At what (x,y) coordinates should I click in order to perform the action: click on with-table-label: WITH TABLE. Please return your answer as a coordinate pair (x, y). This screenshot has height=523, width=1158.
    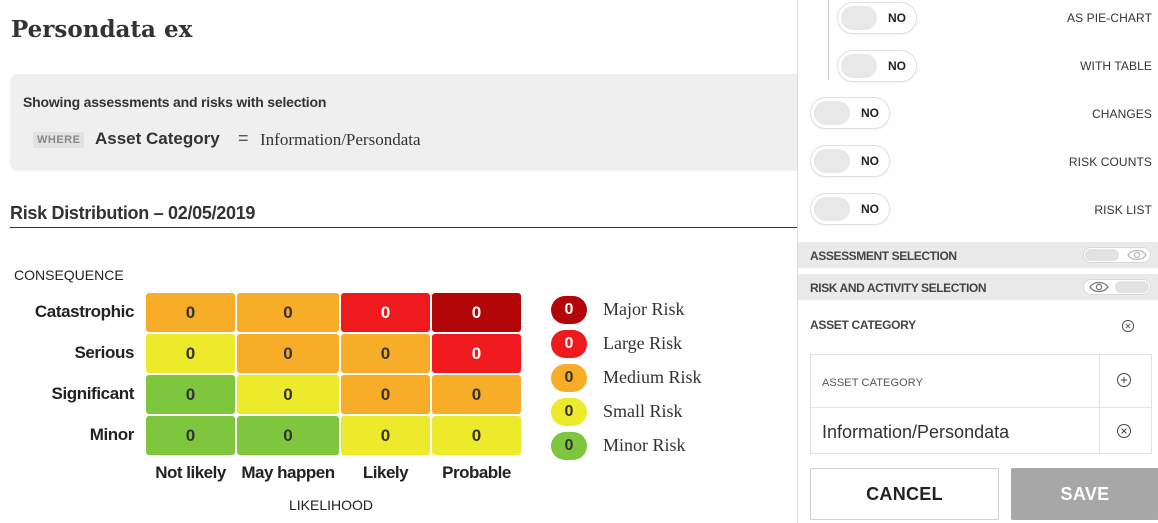
    Looking at the image, I should click on (1116, 66).